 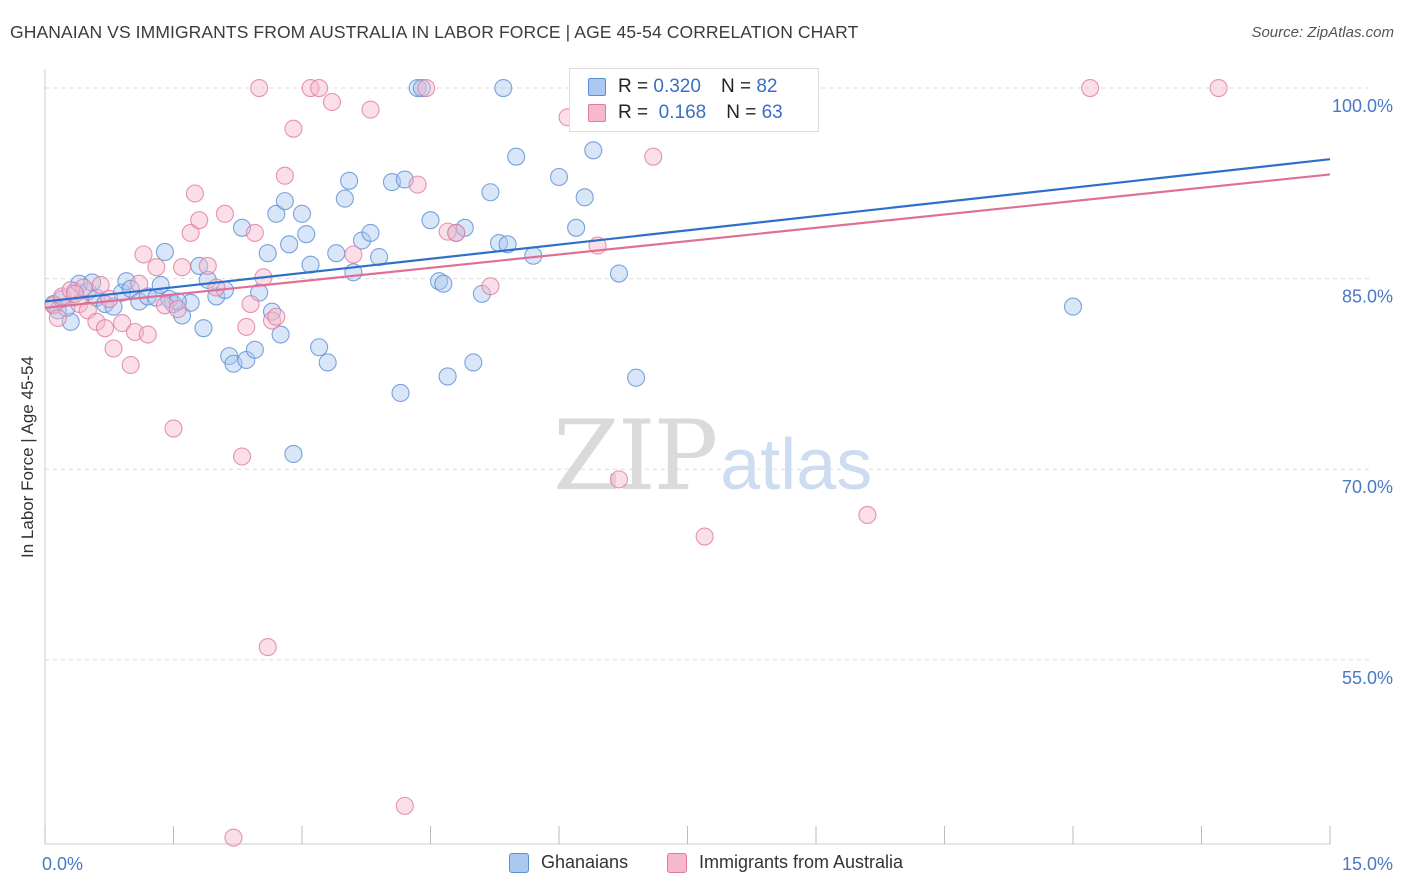 What do you see at coordinates (62, 864) in the screenshot?
I see `x-tick-label: 0.0%` at bounding box center [62, 864].